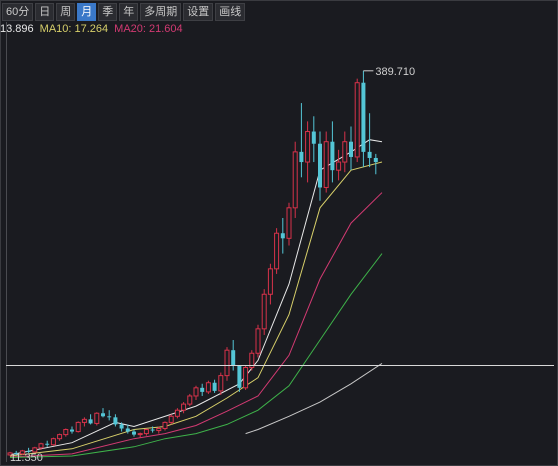 Image resolution: width=558 pixels, height=466 pixels. I want to click on ma-line-ma60, so click(314, 398).